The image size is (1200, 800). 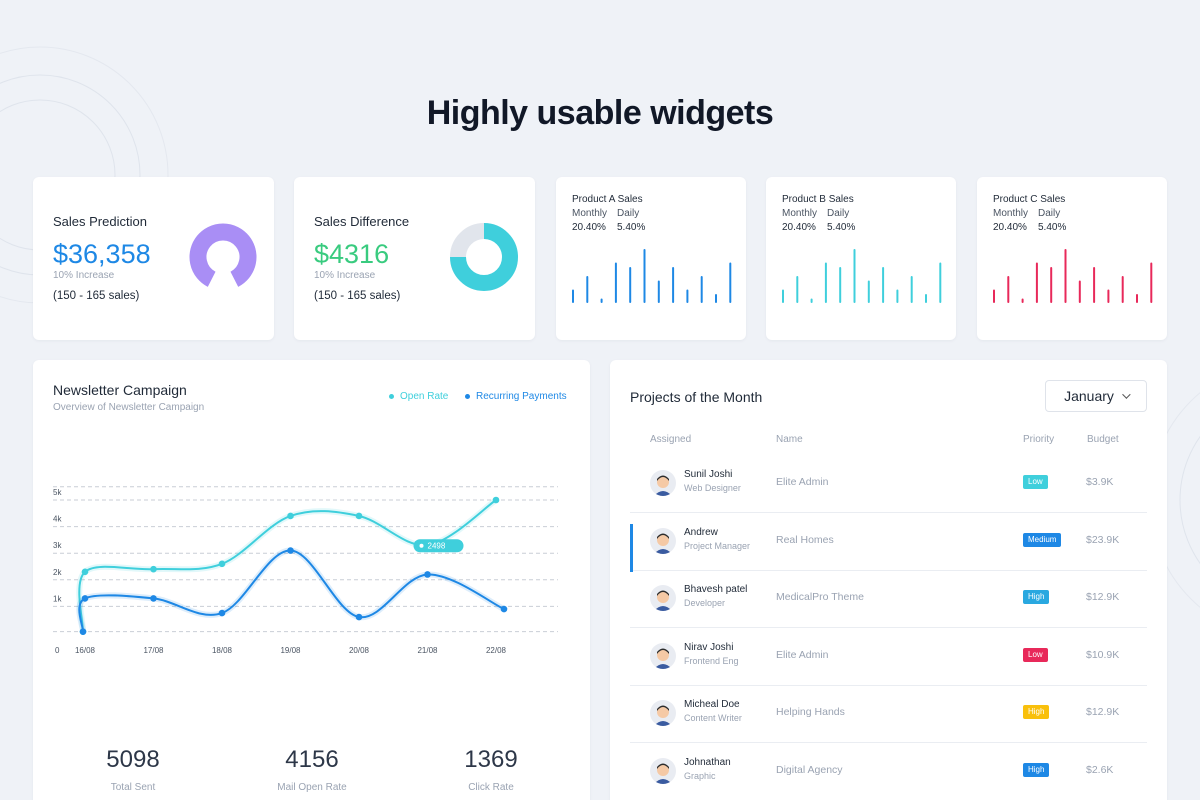 I want to click on kpi-value: 1369, so click(x=491, y=759).